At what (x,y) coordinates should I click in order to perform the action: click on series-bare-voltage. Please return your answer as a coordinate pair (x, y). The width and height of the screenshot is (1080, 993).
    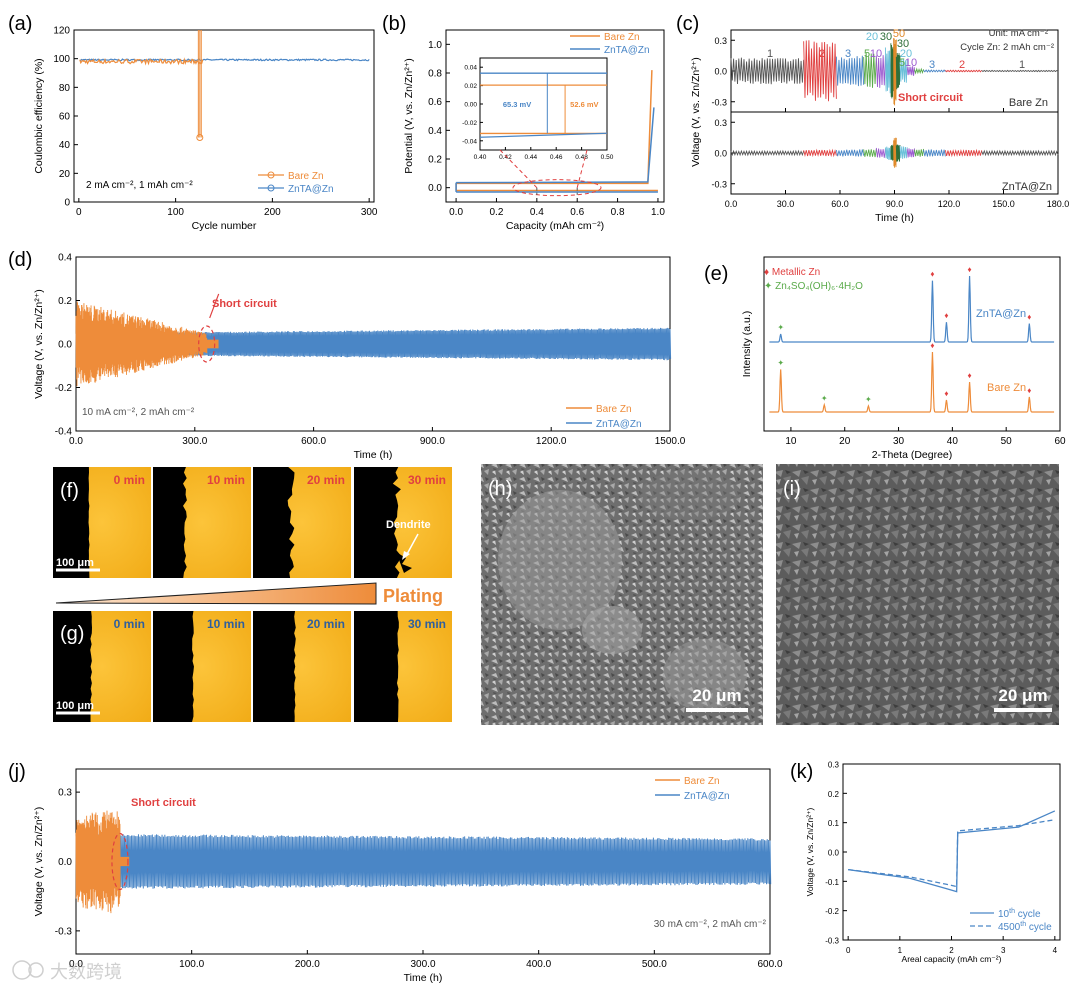
    Looking at the image, I should click on (98, 862).